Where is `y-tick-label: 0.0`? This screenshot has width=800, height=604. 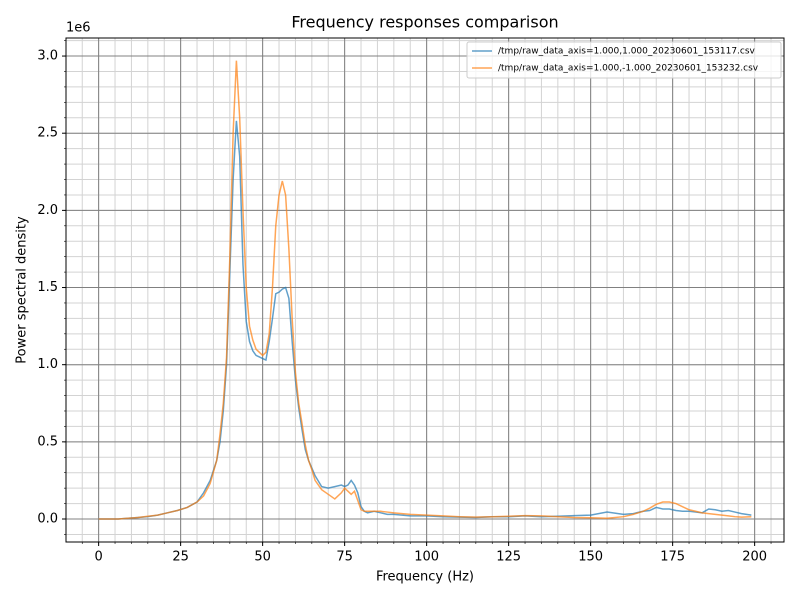 y-tick-label: 0.0 is located at coordinates (47, 519).